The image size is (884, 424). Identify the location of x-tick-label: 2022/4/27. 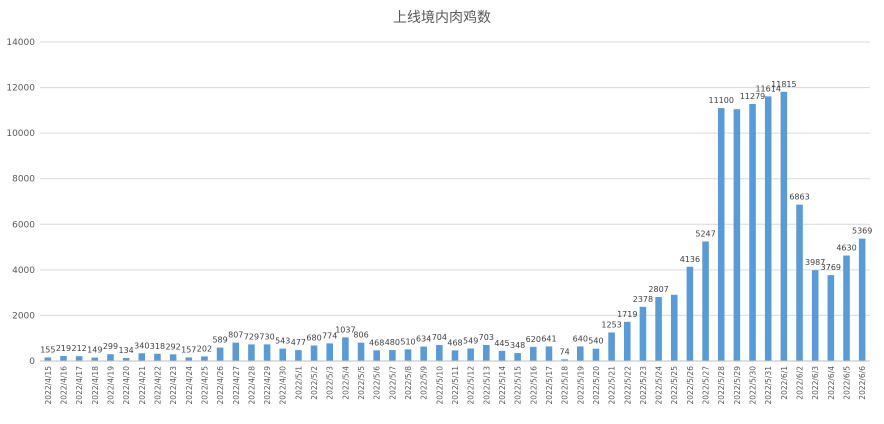
(236, 385).